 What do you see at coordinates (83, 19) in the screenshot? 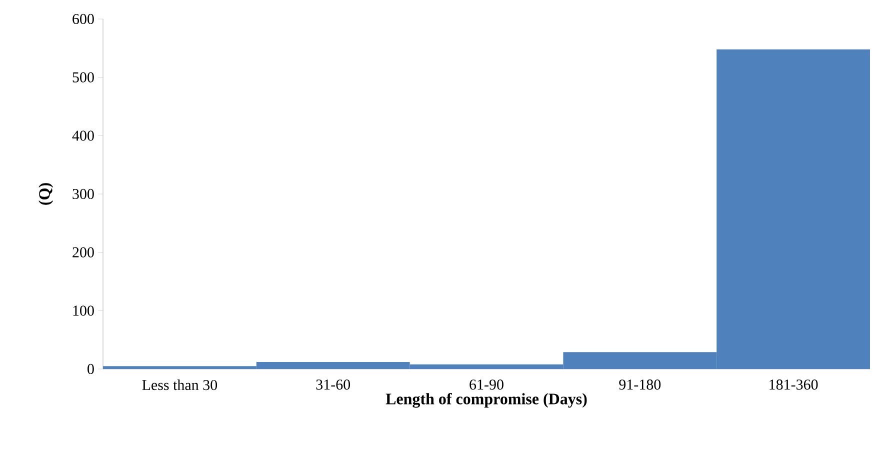
I see `y-tick-label: 600` at bounding box center [83, 19].